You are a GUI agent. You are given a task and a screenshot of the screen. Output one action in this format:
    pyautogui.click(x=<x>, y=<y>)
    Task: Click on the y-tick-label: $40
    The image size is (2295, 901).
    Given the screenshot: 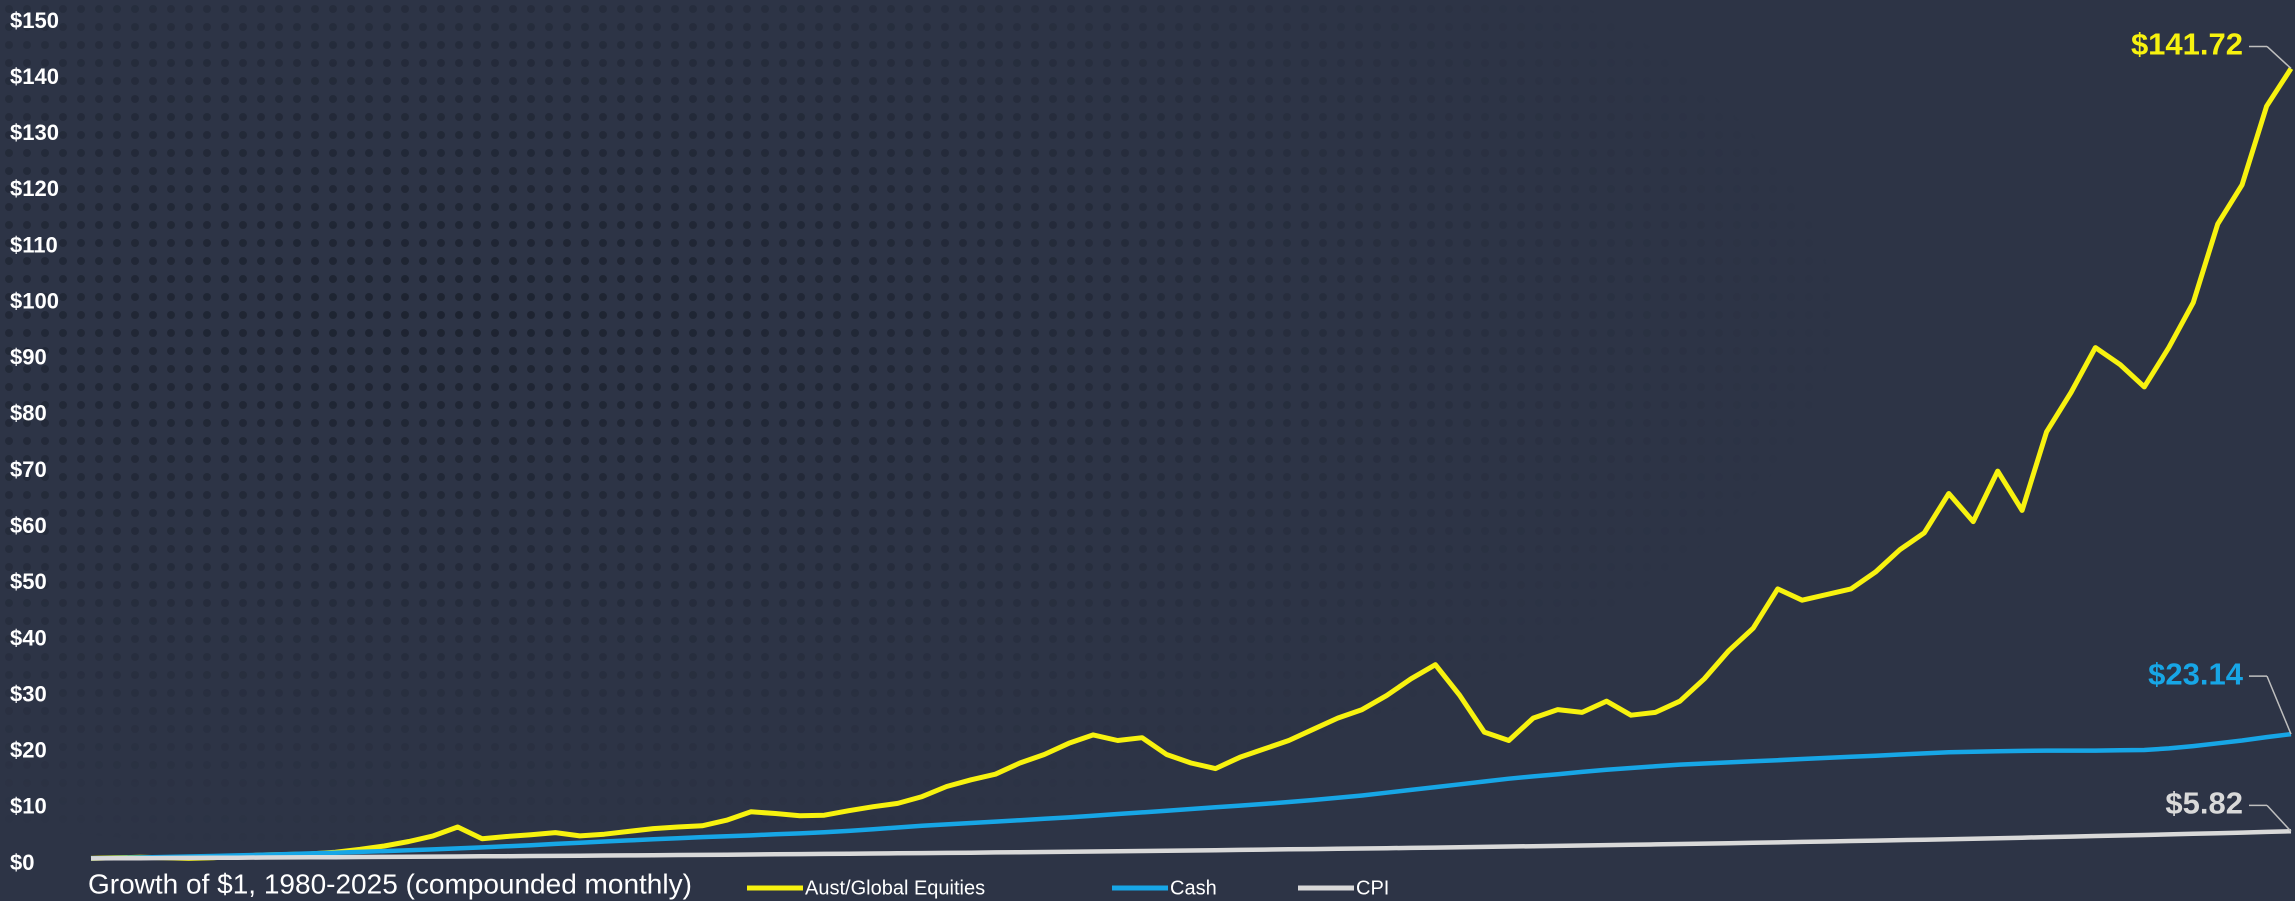 What is the action you would take?
    pyautogui.click(x=28, y=637)
    